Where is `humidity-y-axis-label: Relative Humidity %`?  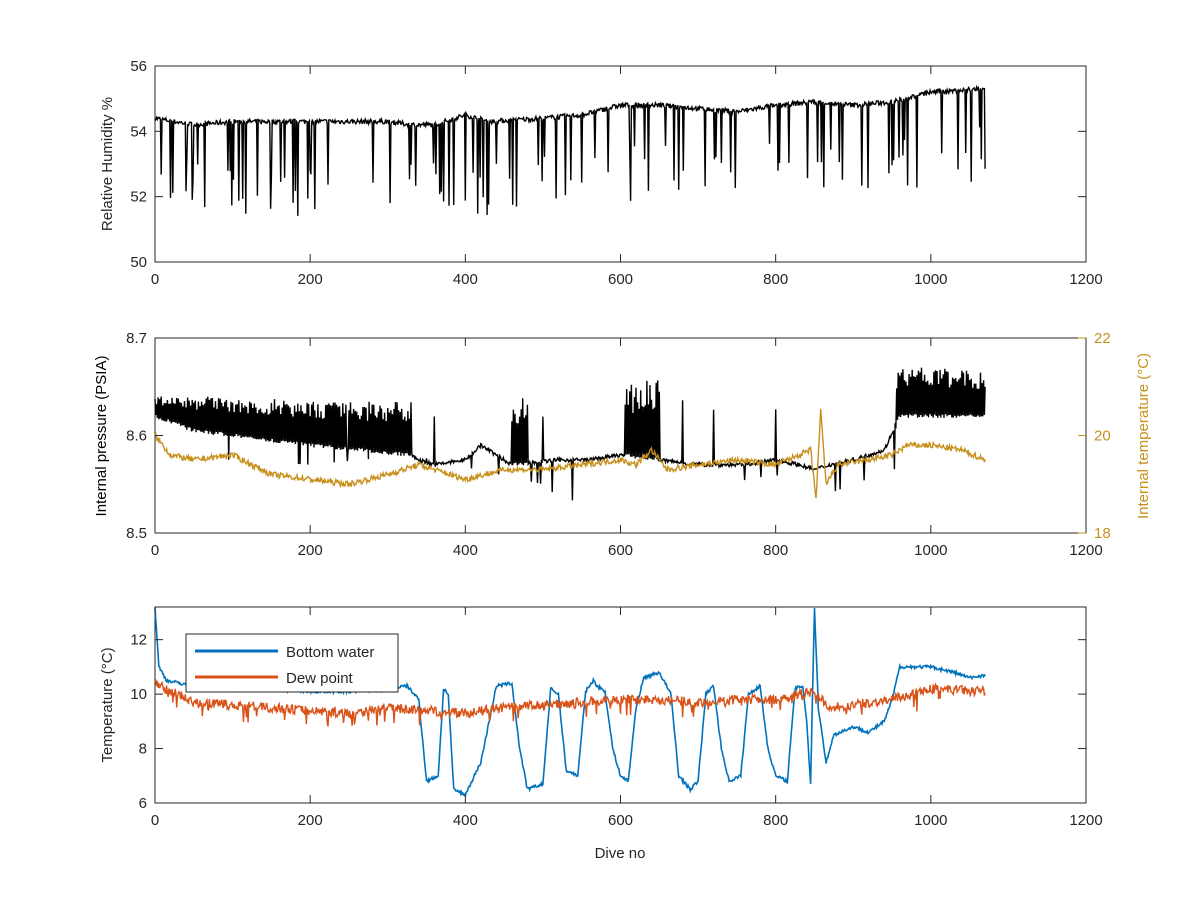 humidity-y-axis-label: Relative Humidity % is located at coordinates (107, 164).